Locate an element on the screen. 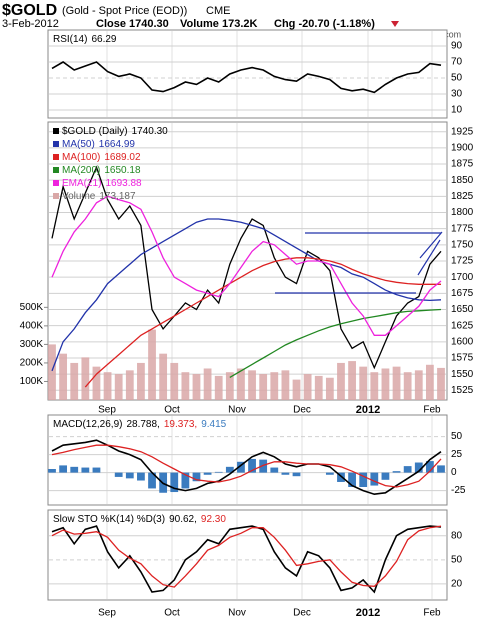 Image resolution: width=491 pixels, height=623 pixels. volume: Volume 173.2K is located at coordinates (218, 24).